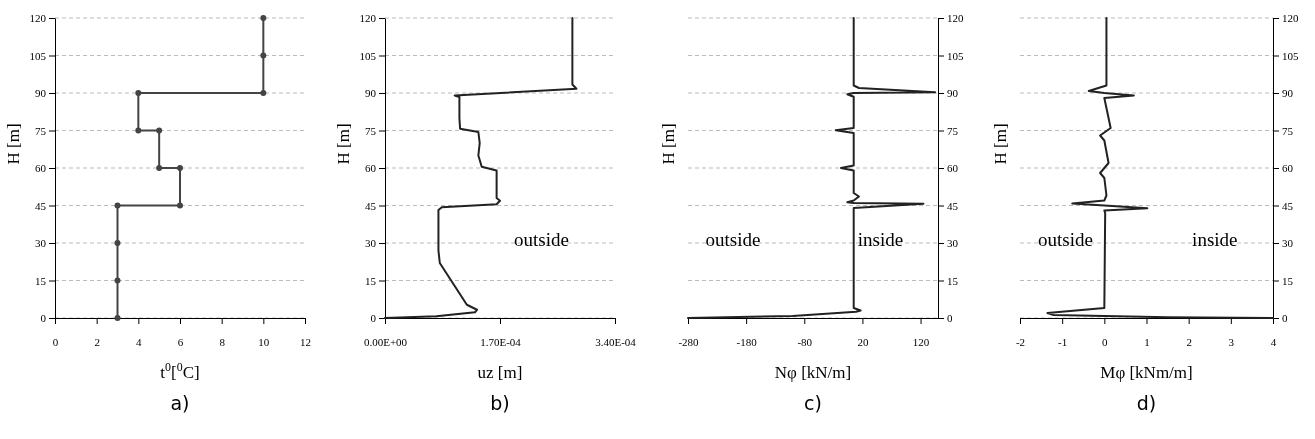 The width and height of the screenshot is (1315, 439). What do you see at coordinates (863, 341) in the screenshot?
I see `x-tick-label: 20` at bounding box center [863, 341].